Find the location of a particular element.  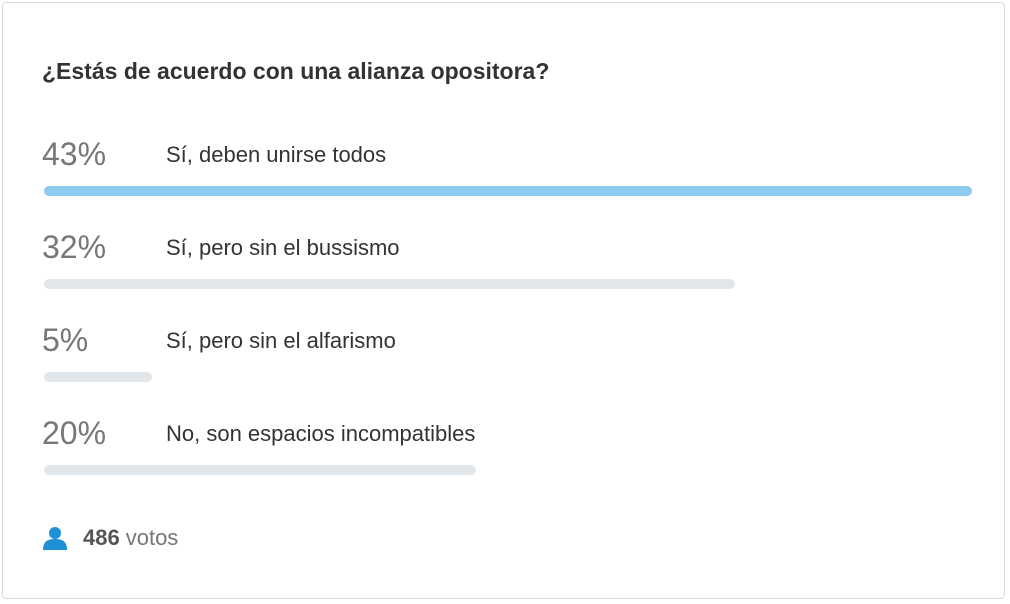

option-percent: 5% is located at coordinates (65, 340).